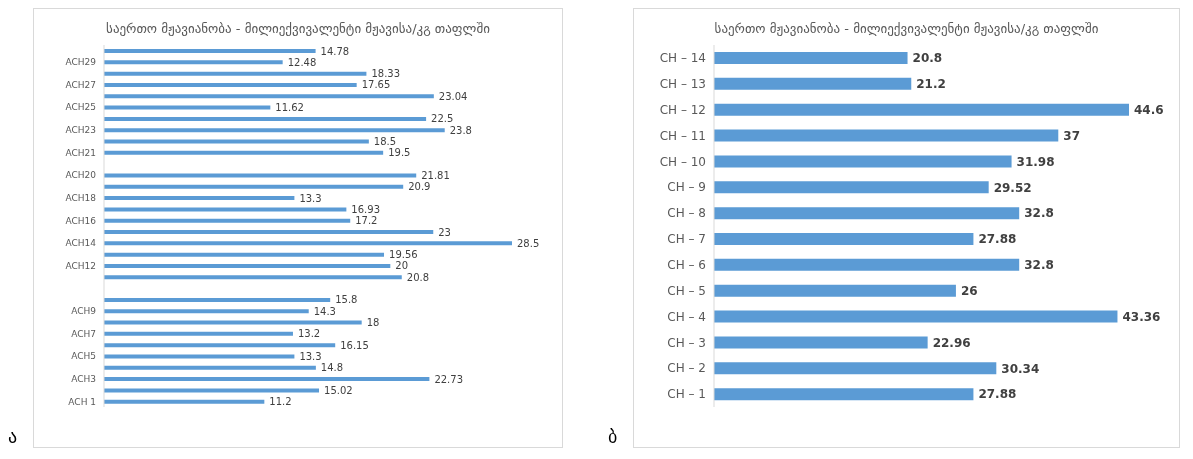 The height and width of the screenshot is (459, 1193). What do you see at coordinates (1020, 368) in the screenshot?
I see `data-label: 30.34` at bounding box center [1020, 368].